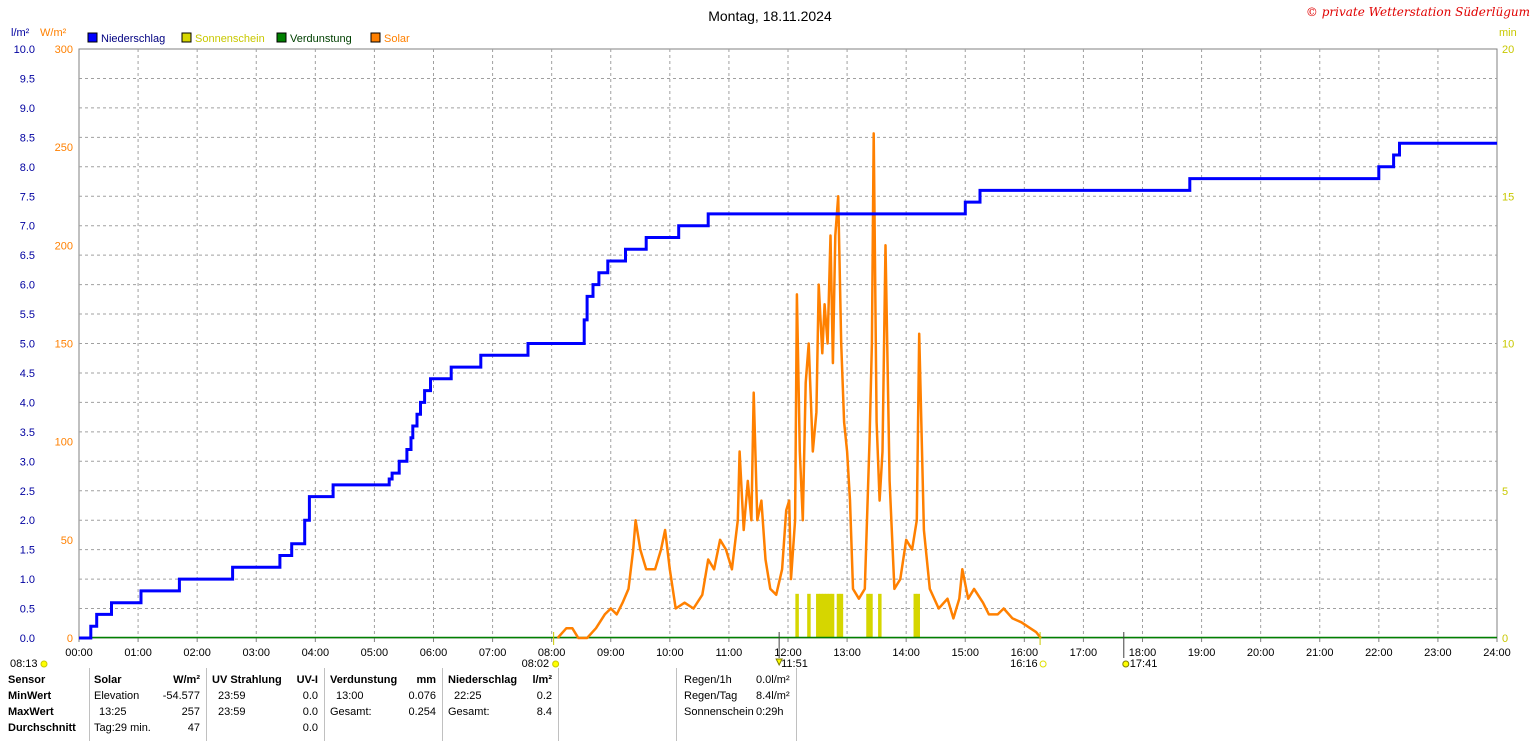 This screenshot has width=1536, height=741. I want to click on x-tick-label: 22:00, so click(1379, 653).